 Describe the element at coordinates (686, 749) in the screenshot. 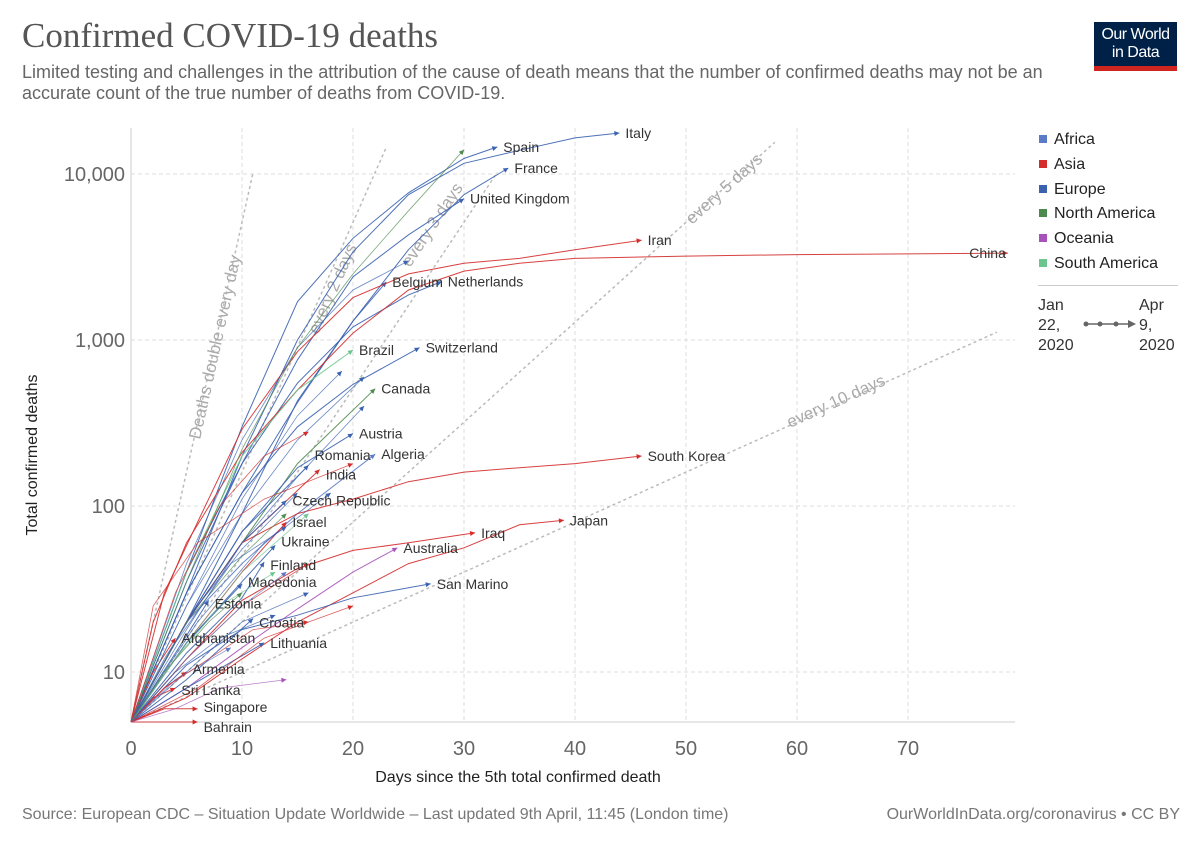

I see `x-tick-label: 50` at that location.